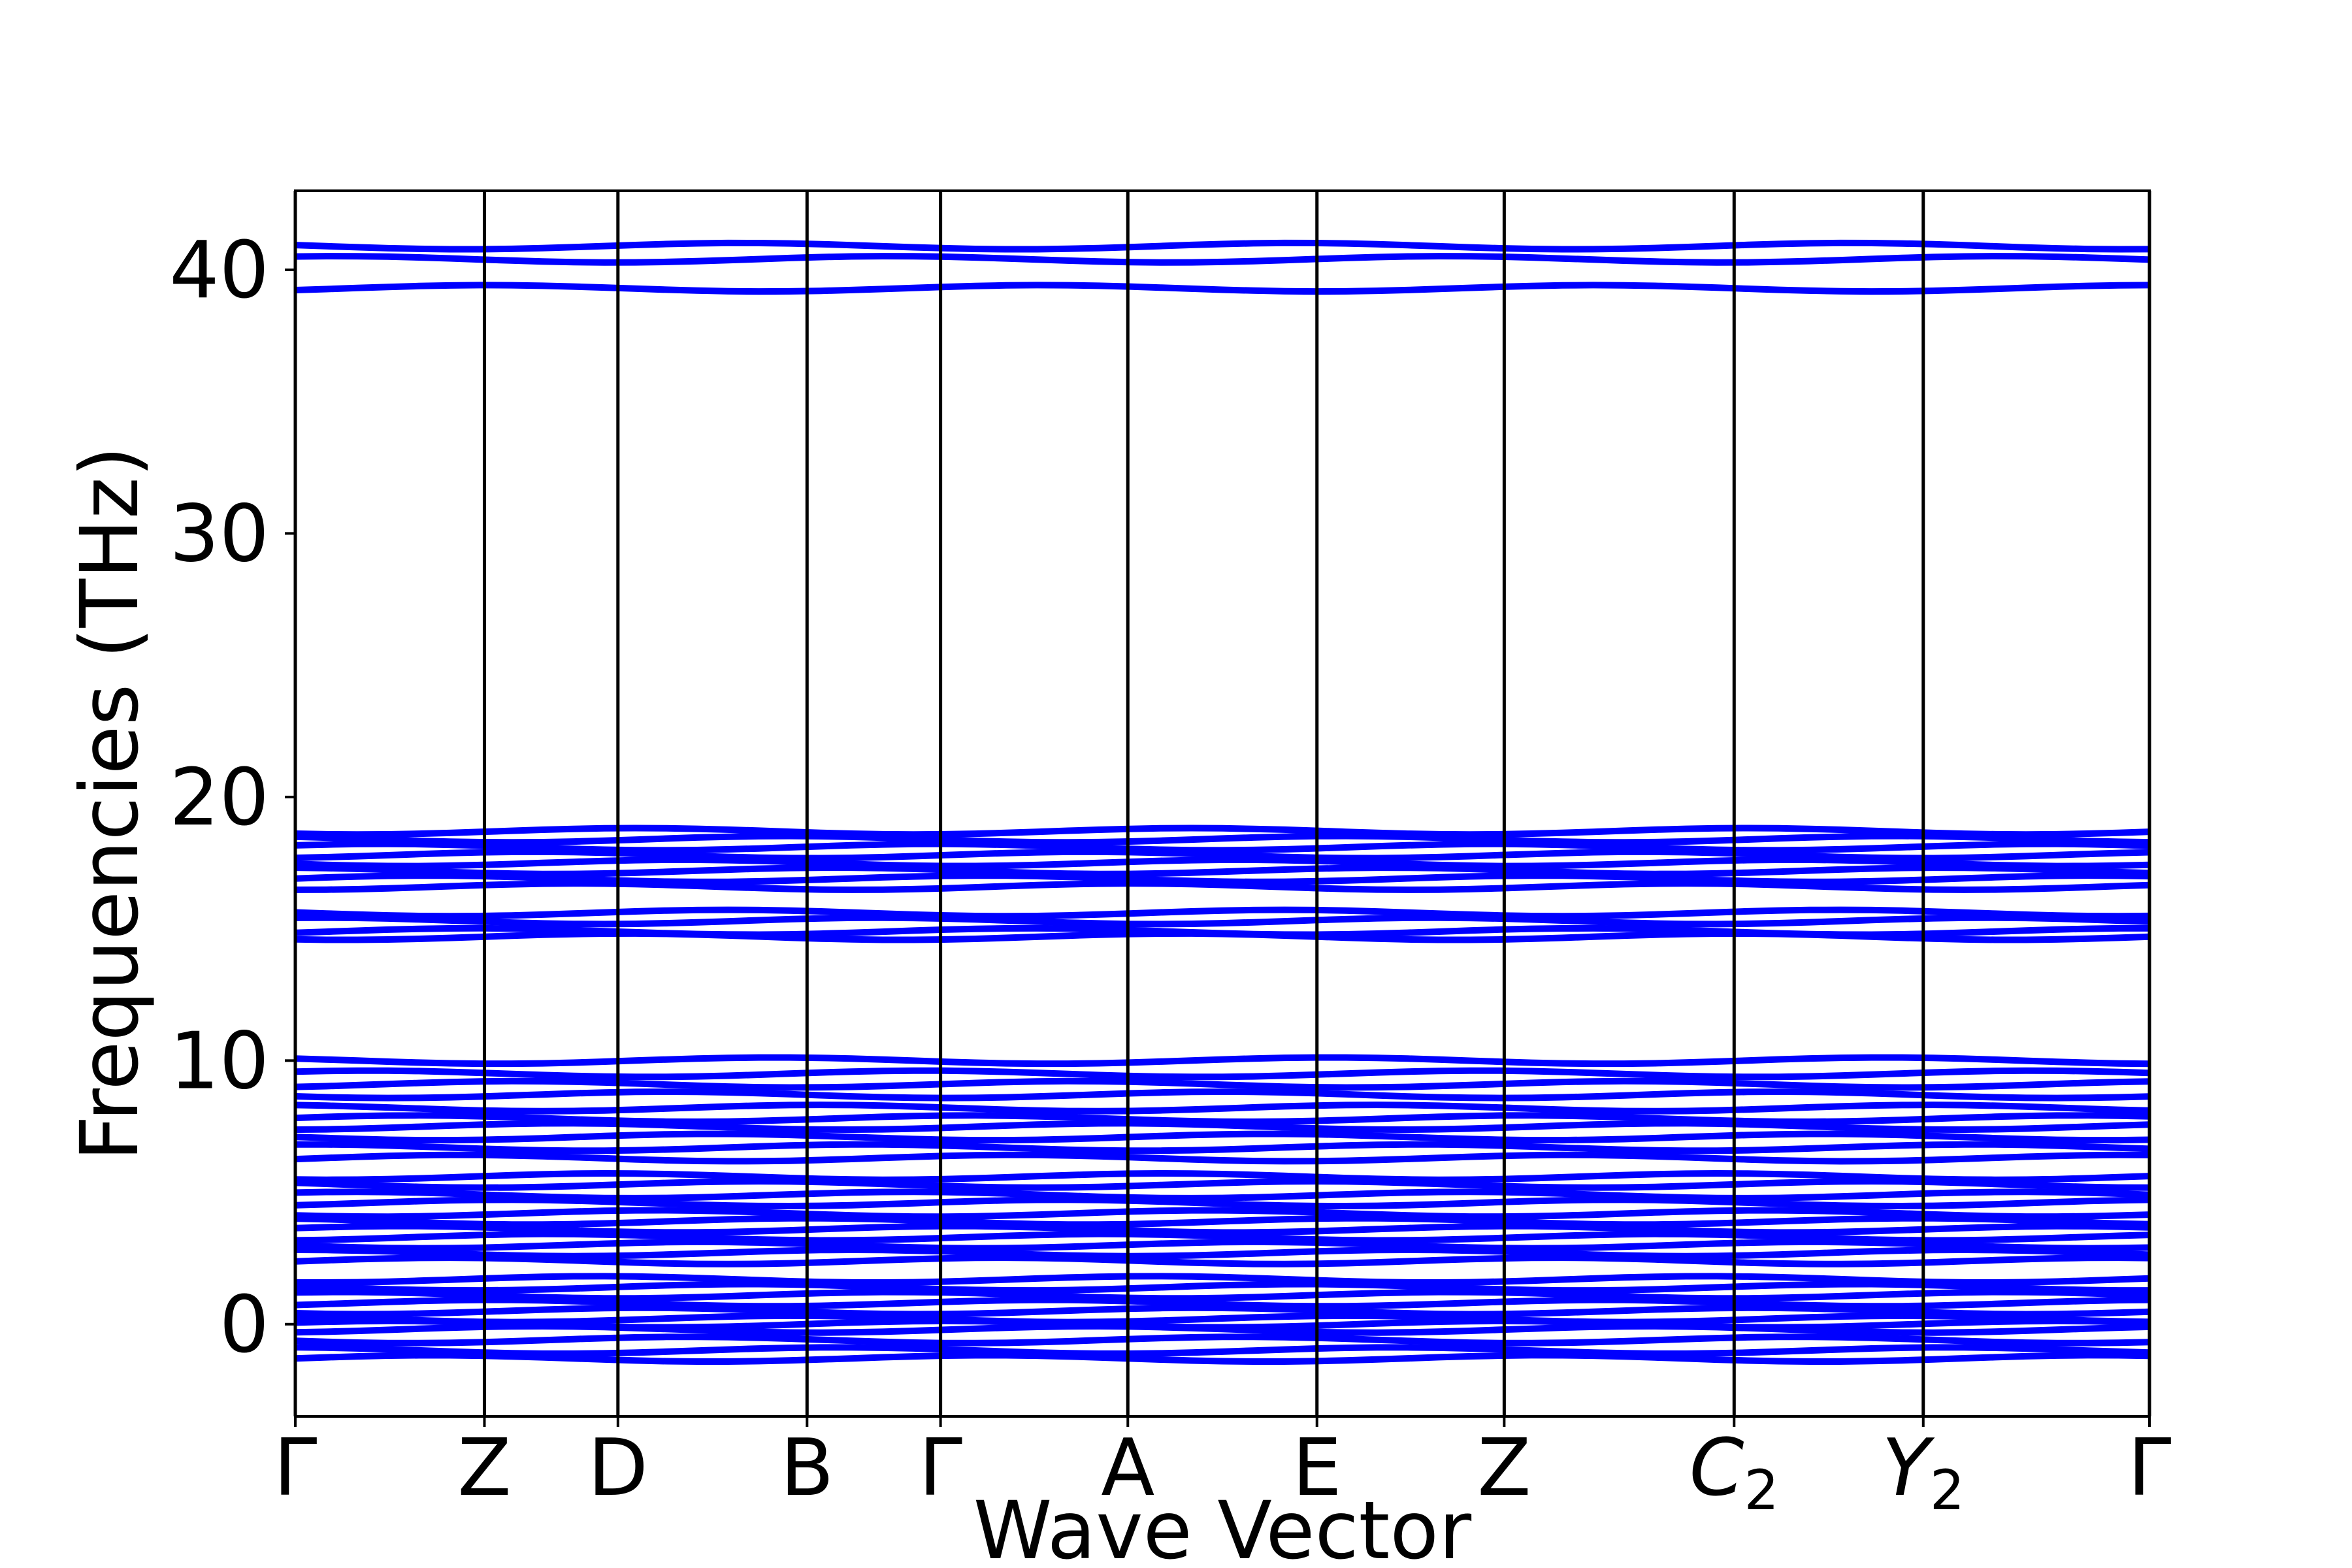  I want to click on x-axis-ticks: Γ Z D B Γ A E Z C2 Y2 Γ, so click(1223, 1469).